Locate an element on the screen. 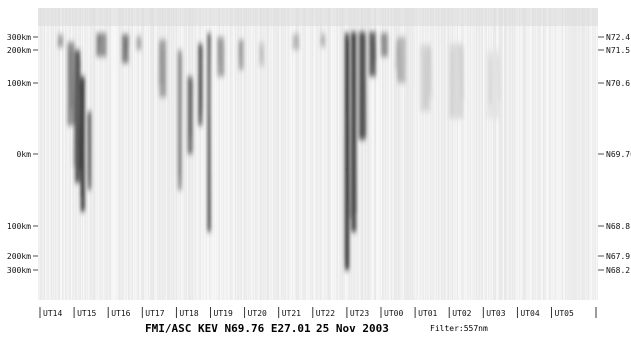 The height and width of the screenshot is (341, 631). left-tick-label: 200km is located at coordinates (19, 256).